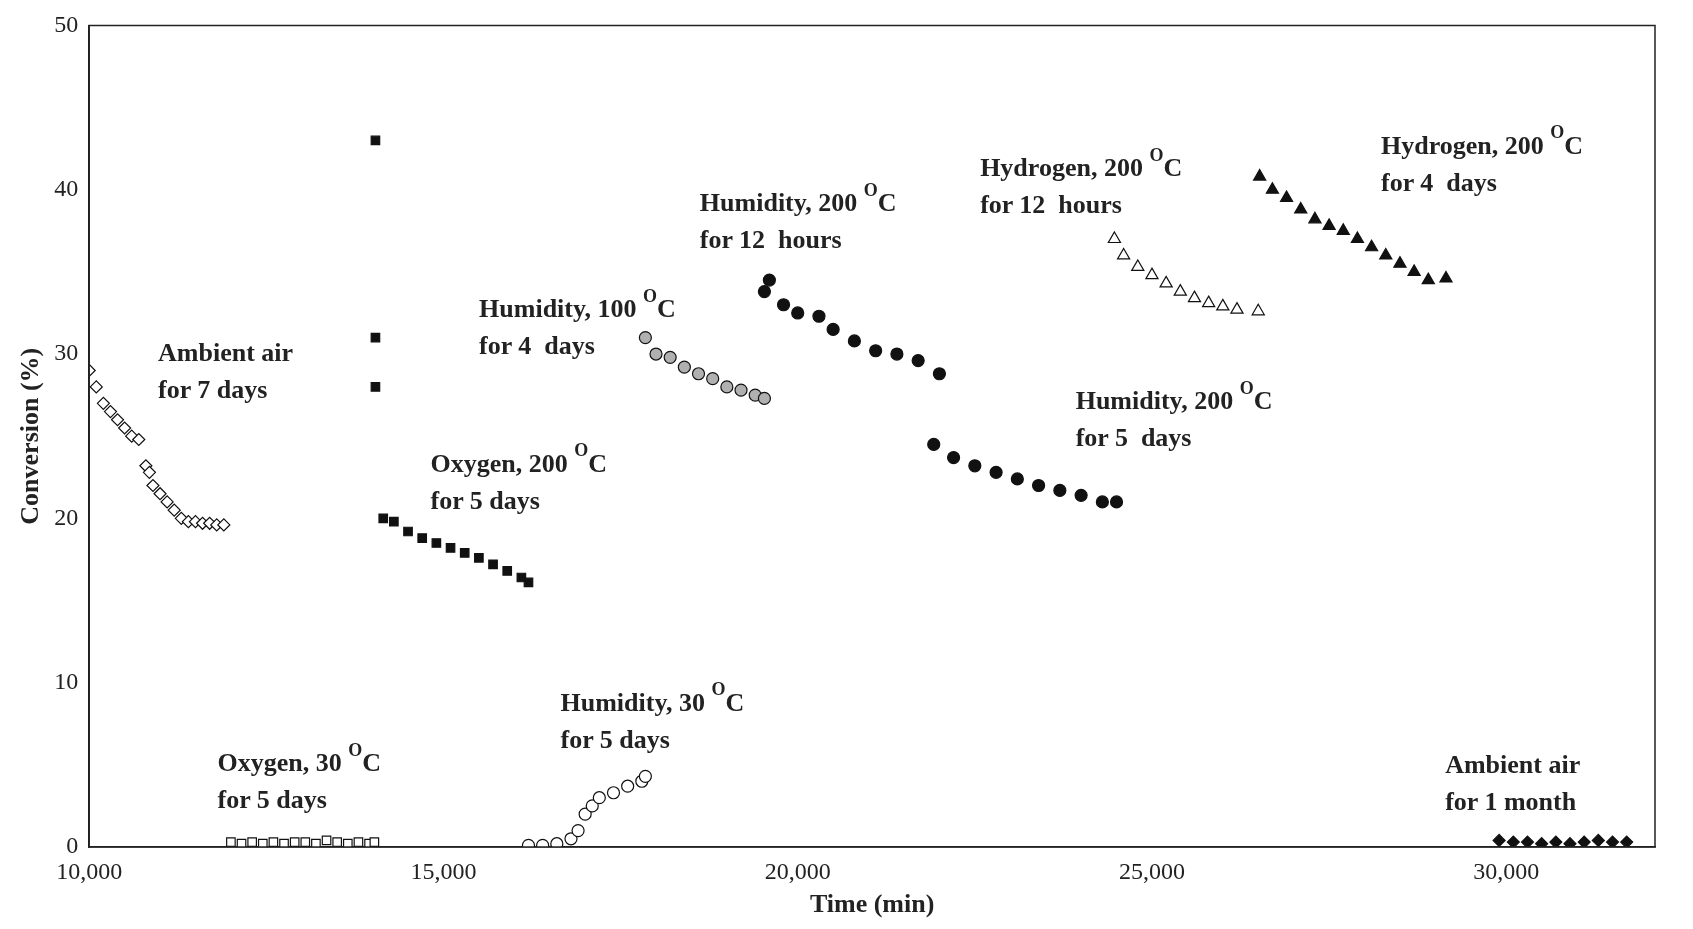 The image size is (1693, 929). I want to click on x-tick-label: 25,000, so click(1151, 870).